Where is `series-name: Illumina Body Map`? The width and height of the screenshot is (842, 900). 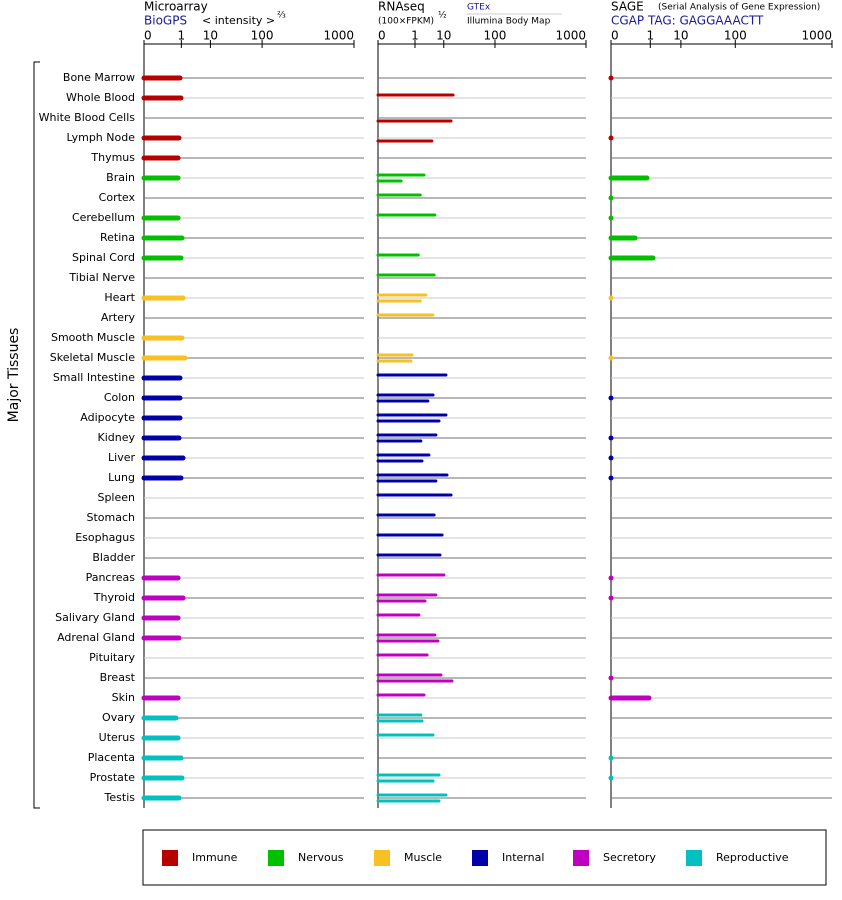 series-name: Illumina Body Map is located at coordinates (509, 22).